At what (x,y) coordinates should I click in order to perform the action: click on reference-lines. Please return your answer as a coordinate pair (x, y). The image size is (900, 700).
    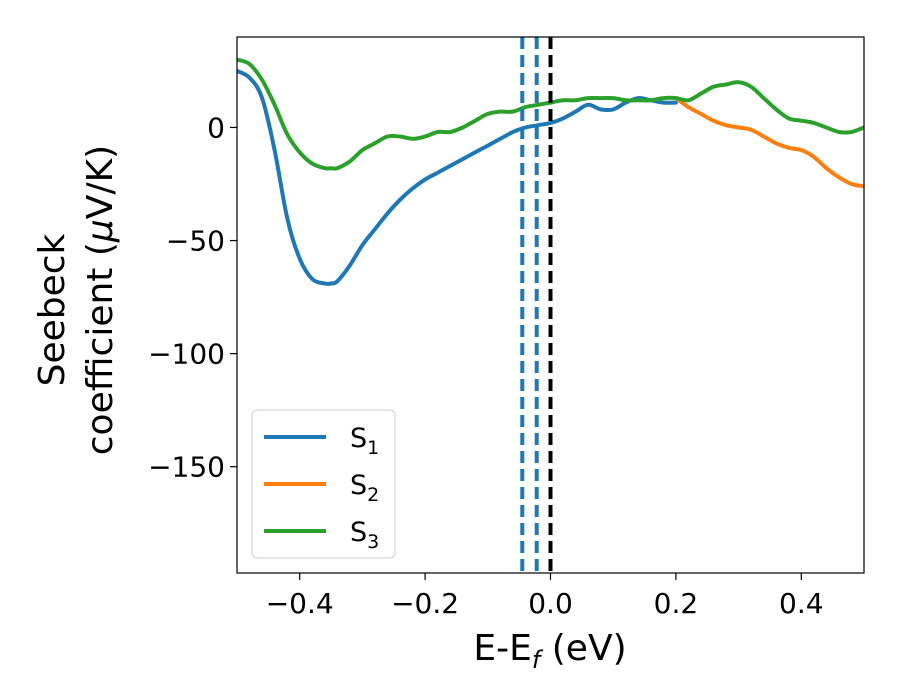
    Looking at the image, I should click on (536, 305).